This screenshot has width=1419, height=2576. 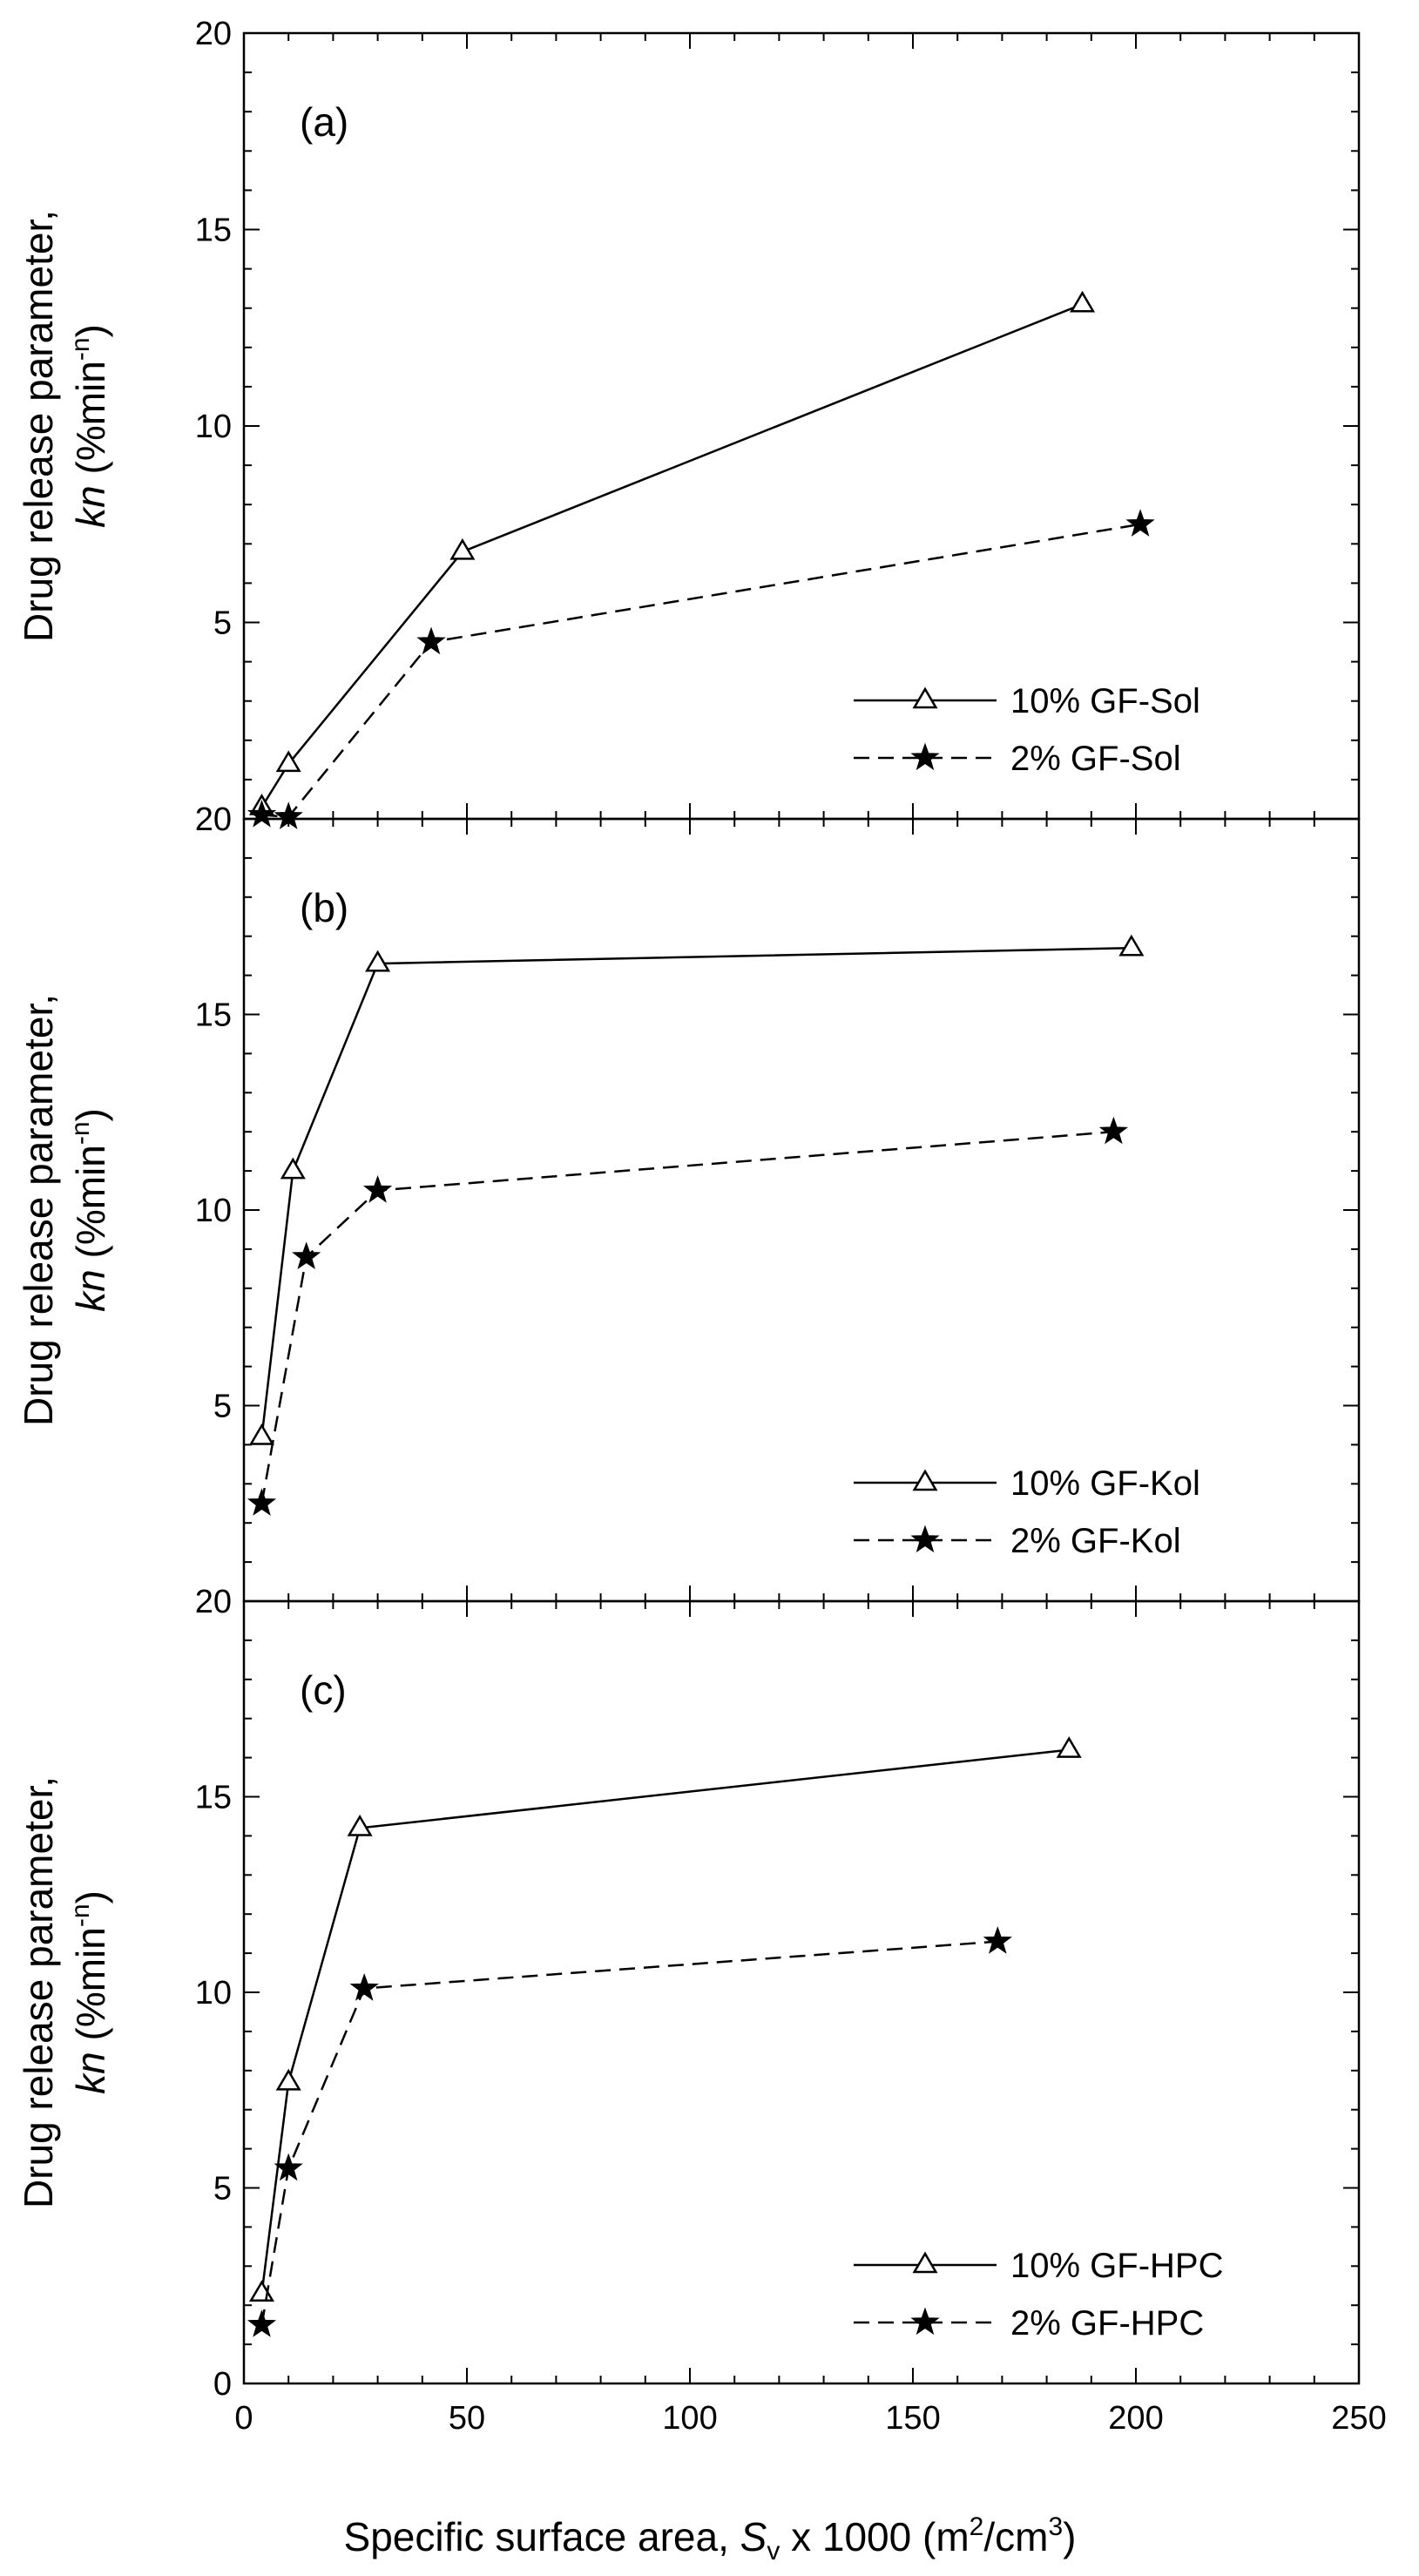 I want to click on x-axis-title-sup: 2, so click(x=977, y=2526).